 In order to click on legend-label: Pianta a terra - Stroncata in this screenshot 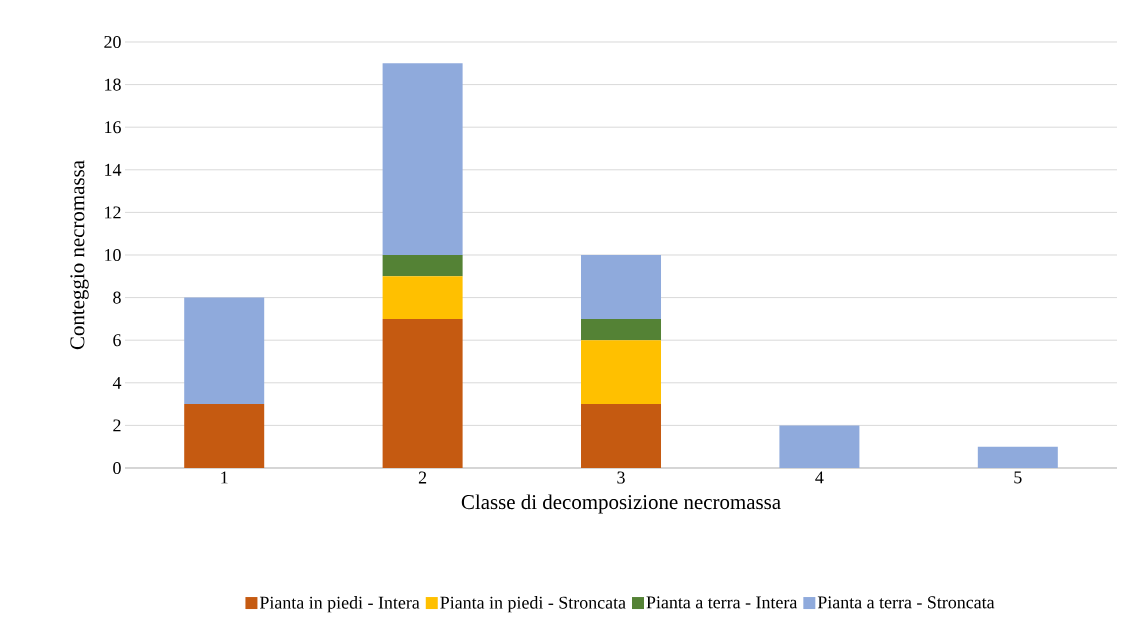, I will do `click(906, 602)`.